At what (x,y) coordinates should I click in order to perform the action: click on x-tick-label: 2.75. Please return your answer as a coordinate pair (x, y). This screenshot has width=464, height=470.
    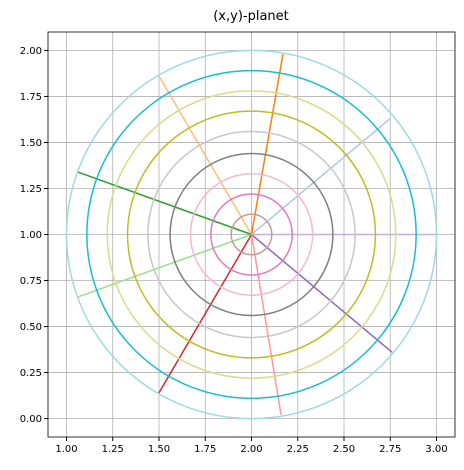
    Looking at the image, I should click on (390, 449).